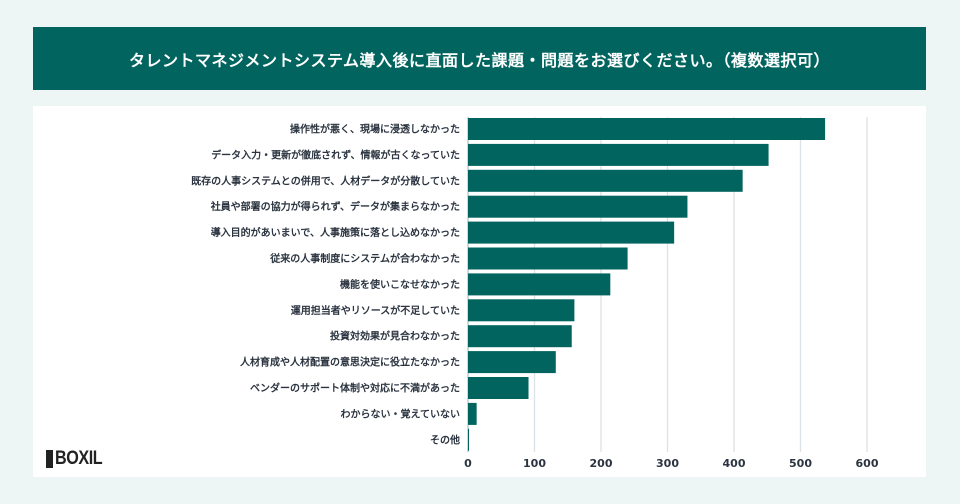  Describe the element at coordinates (401, 413) in the screenshot. I see `category-label: わからない・覚えていない` at that location.